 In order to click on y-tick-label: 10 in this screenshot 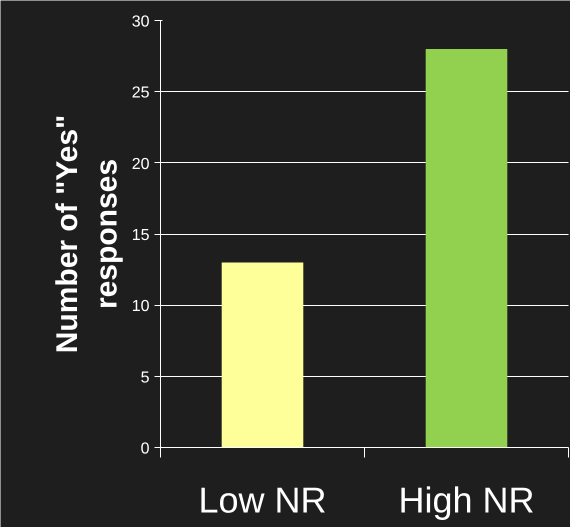, I will do `click(141, 307)`.